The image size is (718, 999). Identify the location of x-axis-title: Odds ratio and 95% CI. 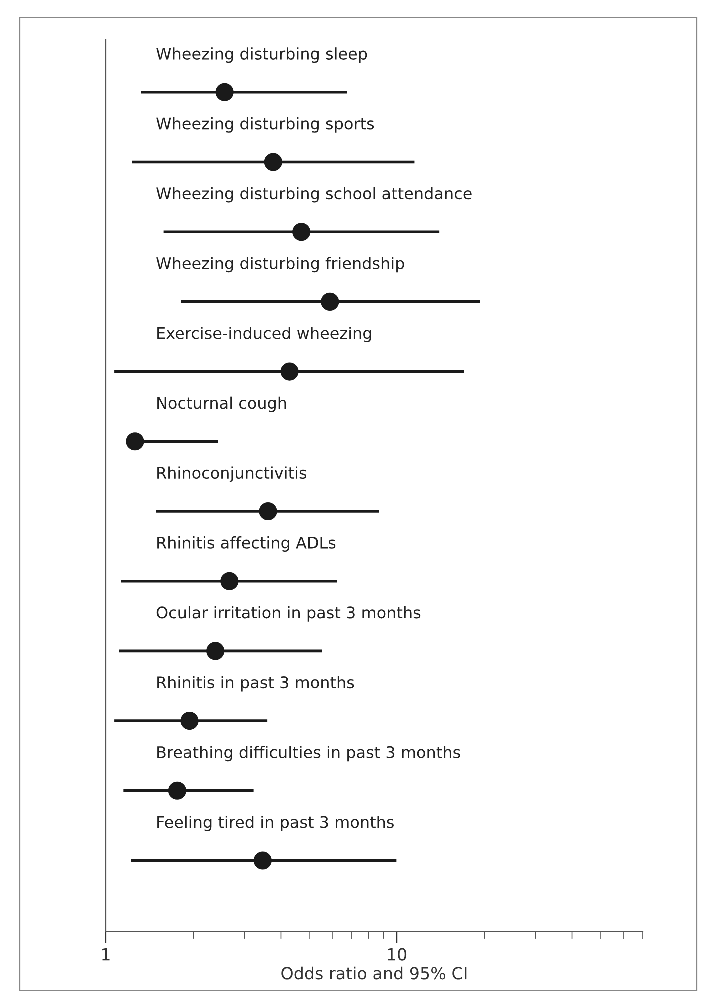
(374, 973).